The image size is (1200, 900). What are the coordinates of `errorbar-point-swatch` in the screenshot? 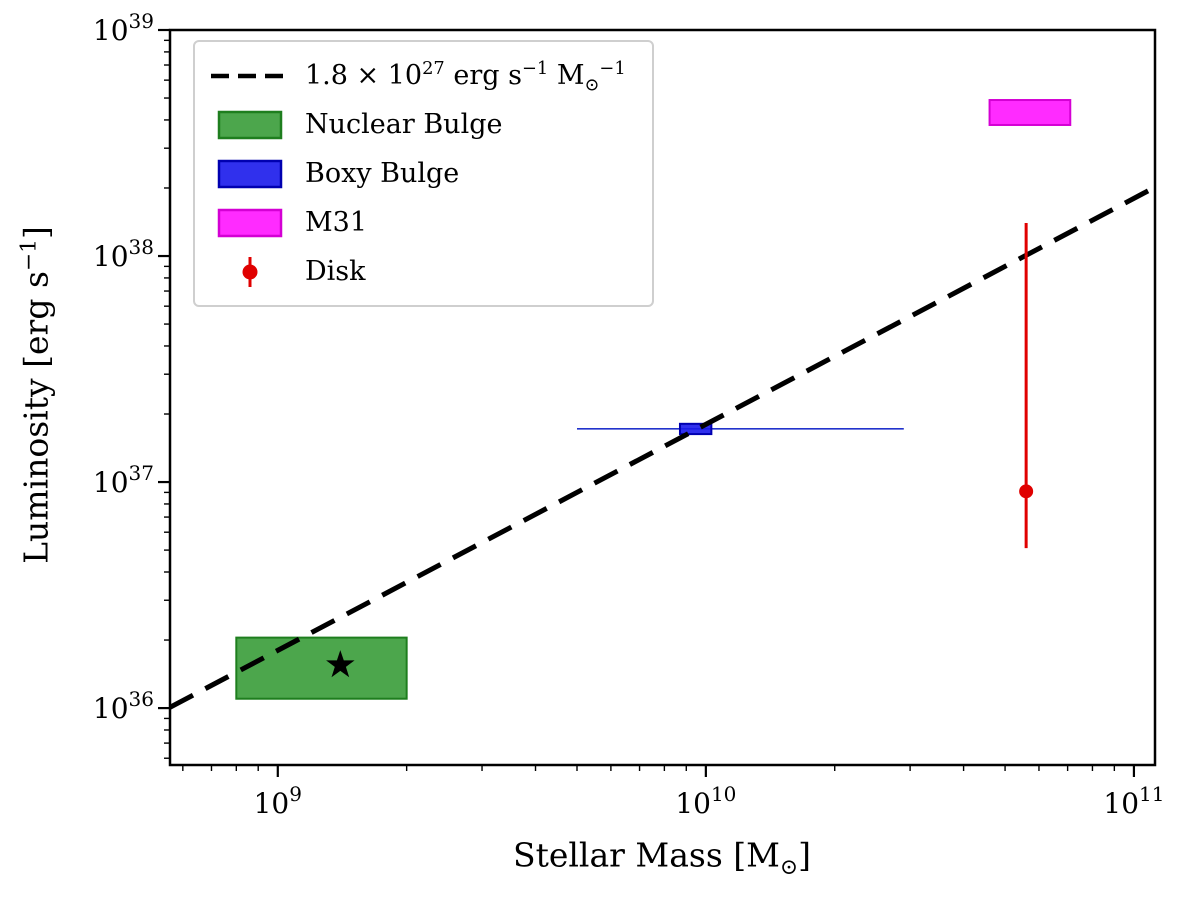 It's located at (250, 272).